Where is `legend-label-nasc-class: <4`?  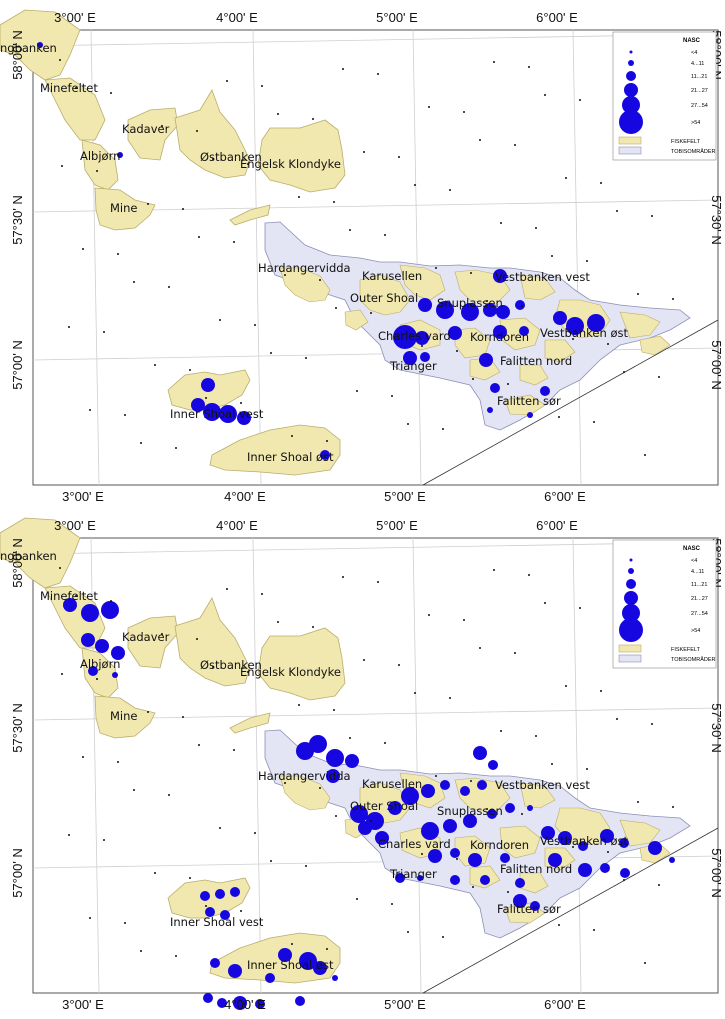 legend-label-nasc-class: <4 is located at coordinates (694, 53).